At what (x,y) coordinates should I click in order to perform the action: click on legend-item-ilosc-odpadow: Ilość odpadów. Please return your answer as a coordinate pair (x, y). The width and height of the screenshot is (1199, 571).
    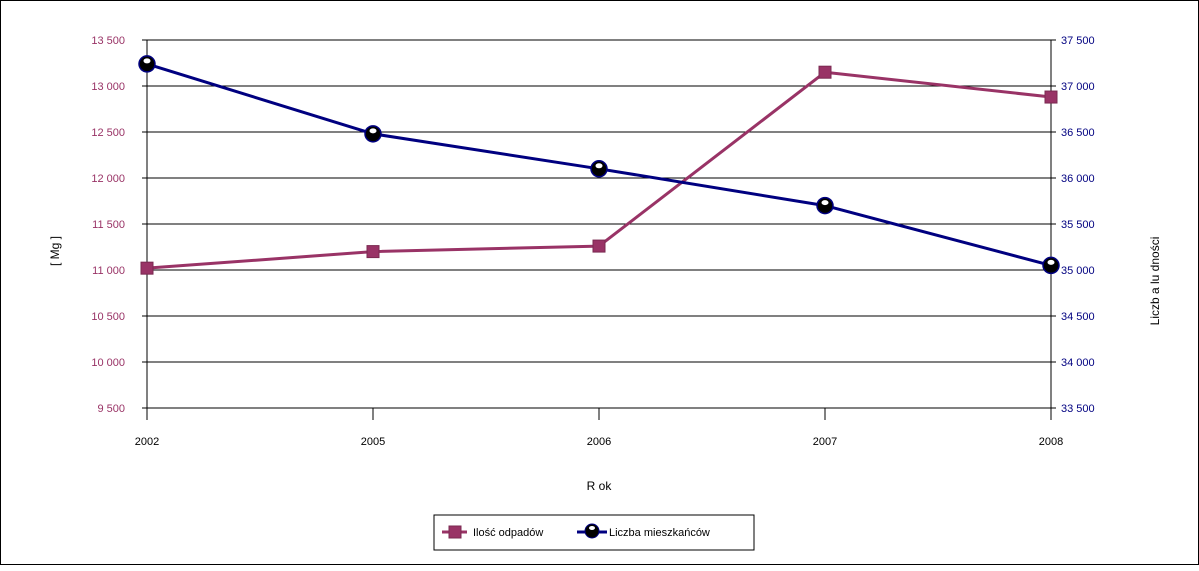
    Looking at the image, I should click on (492, 532).